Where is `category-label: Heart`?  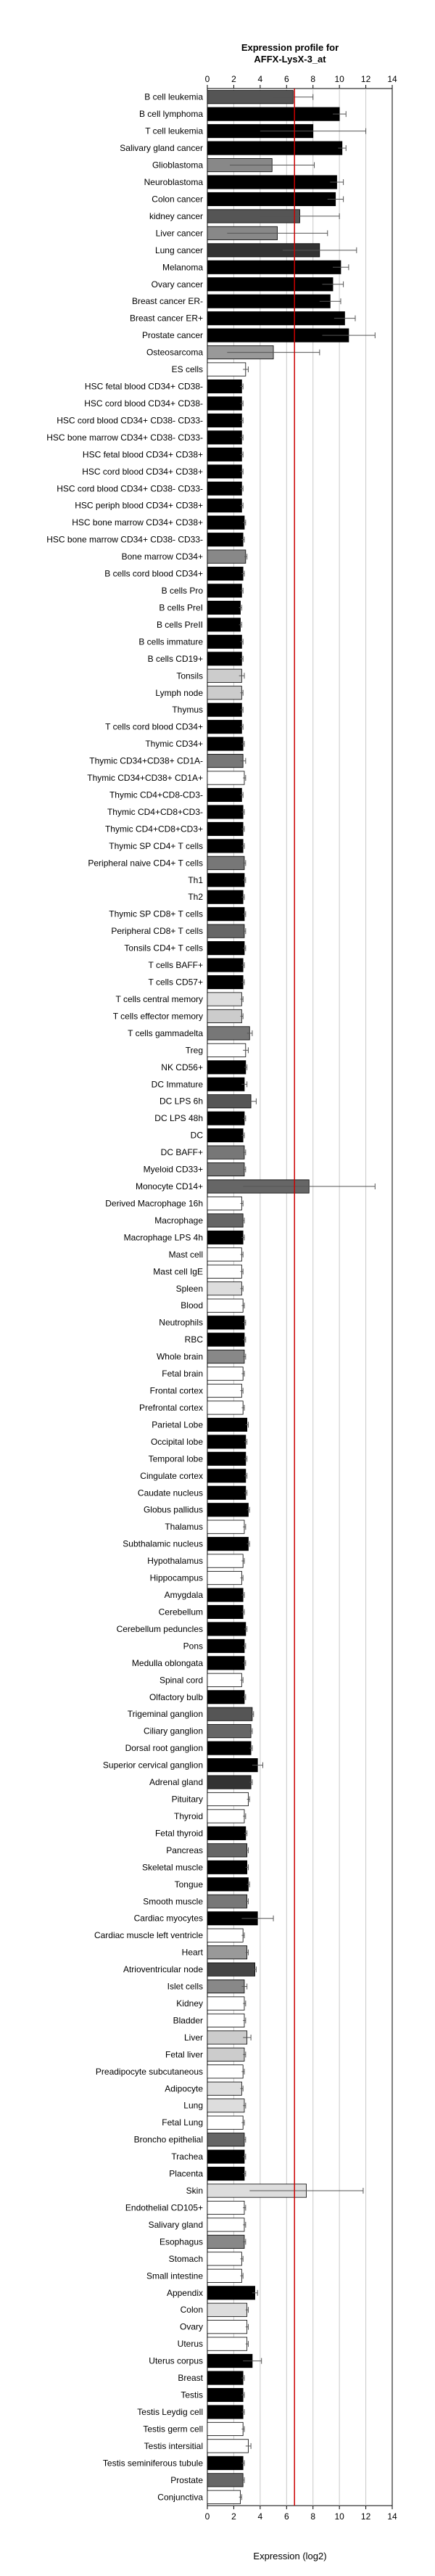 category-label: Heart is located at coordinates (193, 1953).